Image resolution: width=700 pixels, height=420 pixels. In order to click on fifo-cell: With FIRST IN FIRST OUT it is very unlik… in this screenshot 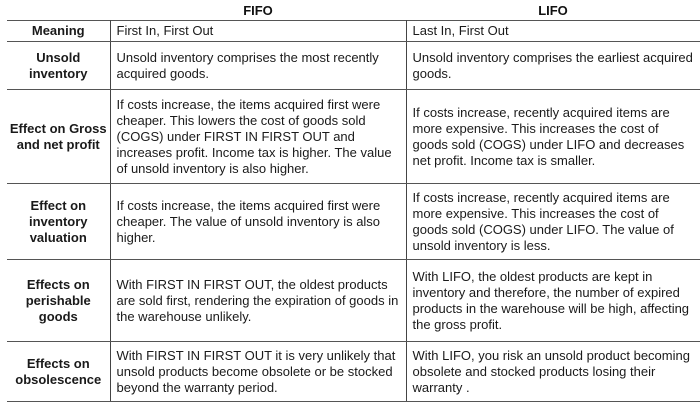, I will do `click(258, 371)`.